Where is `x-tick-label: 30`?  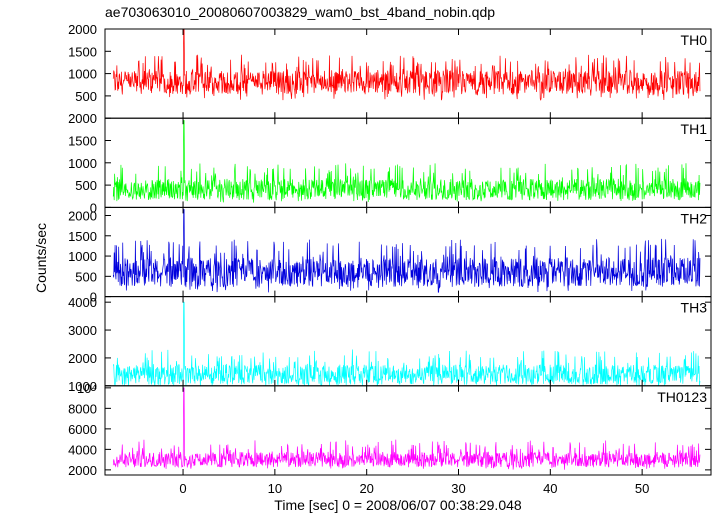 x-tick-label: 30 is located at coordinates (458, 488).